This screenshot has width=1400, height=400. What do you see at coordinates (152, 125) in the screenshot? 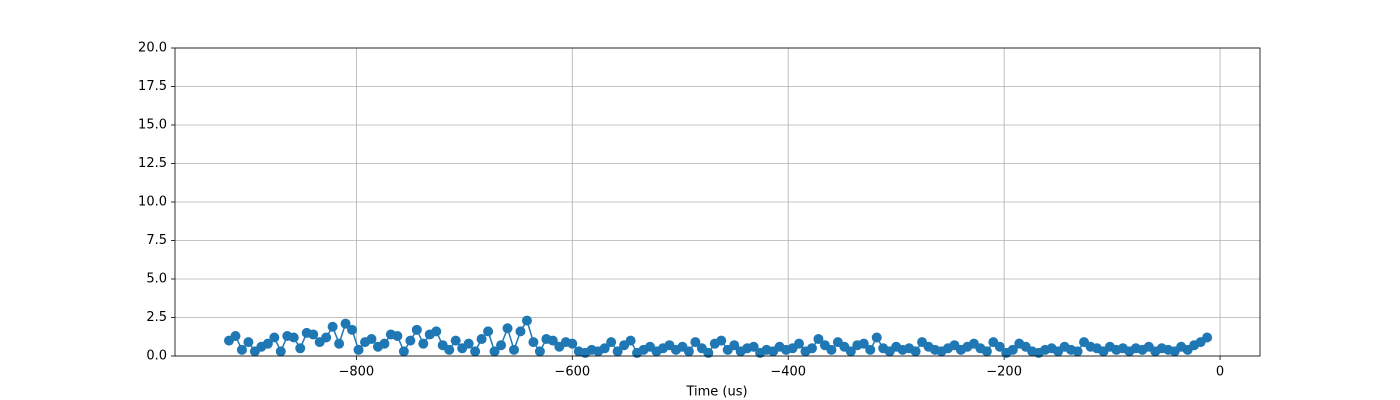
I see `y-tick-label: 15.0` at bounding box center [152, 125].